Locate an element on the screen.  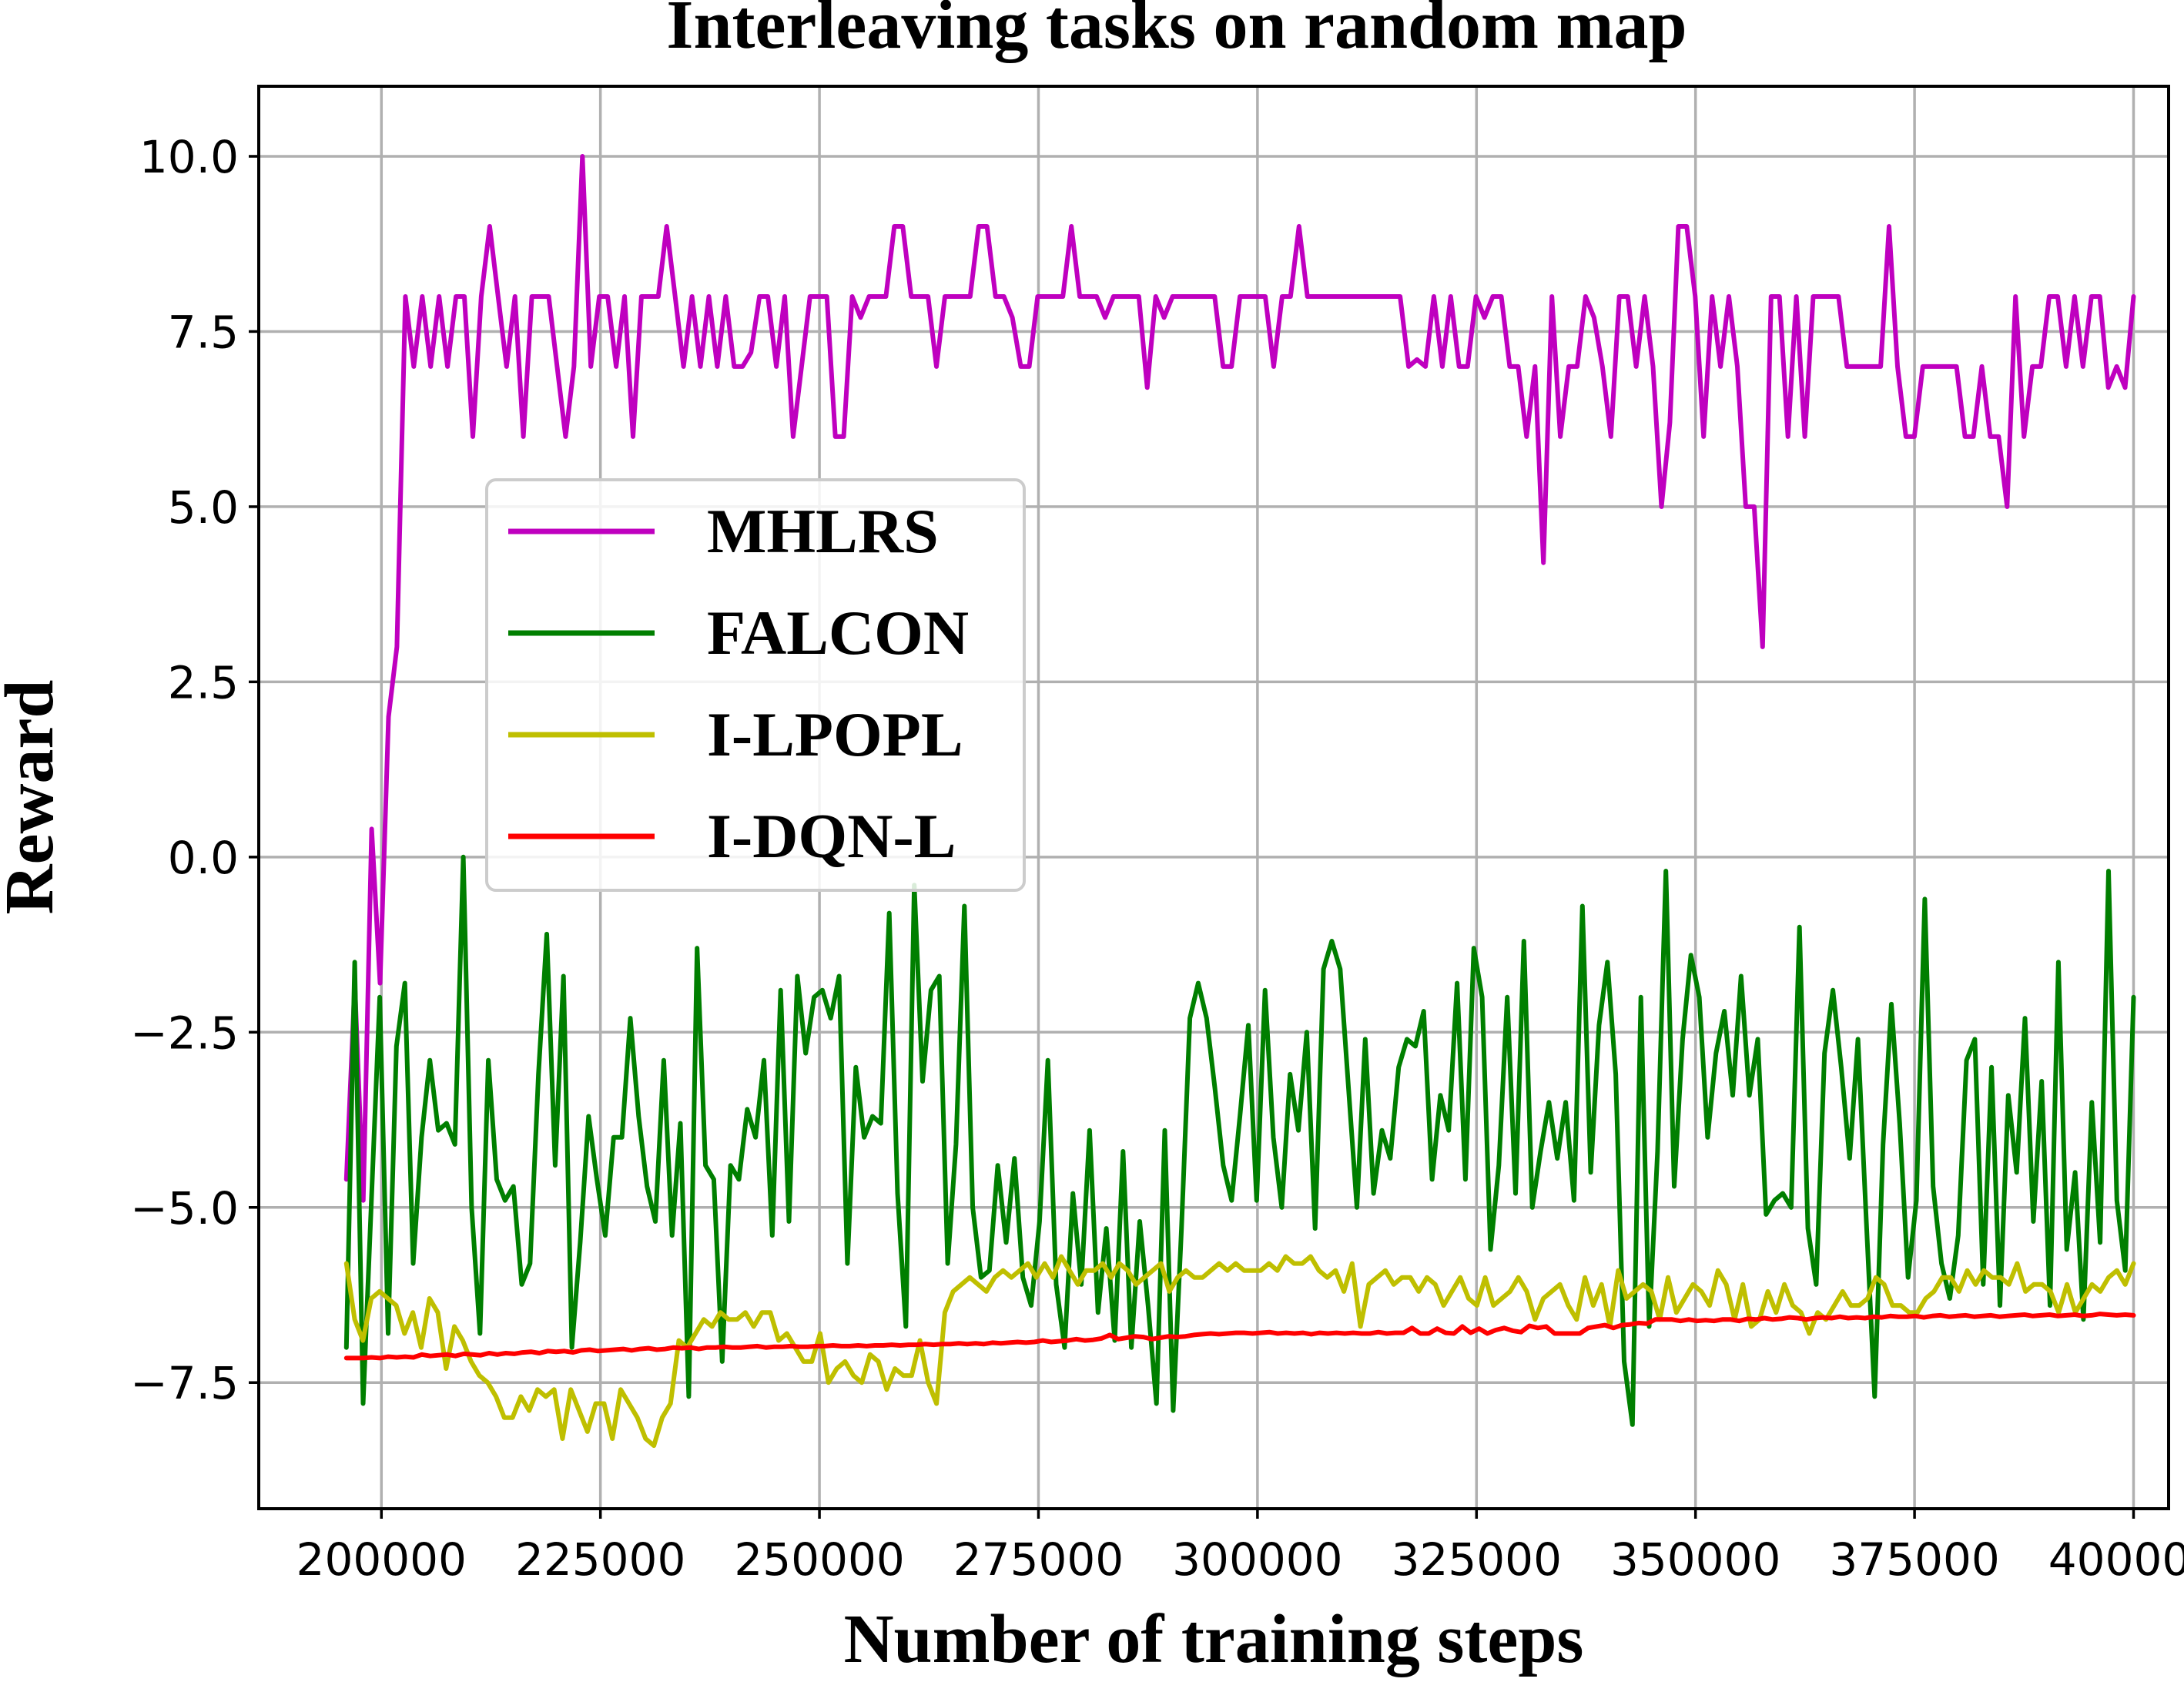
y-tick-label: −7.5 is located at coordinates (184, 1383).